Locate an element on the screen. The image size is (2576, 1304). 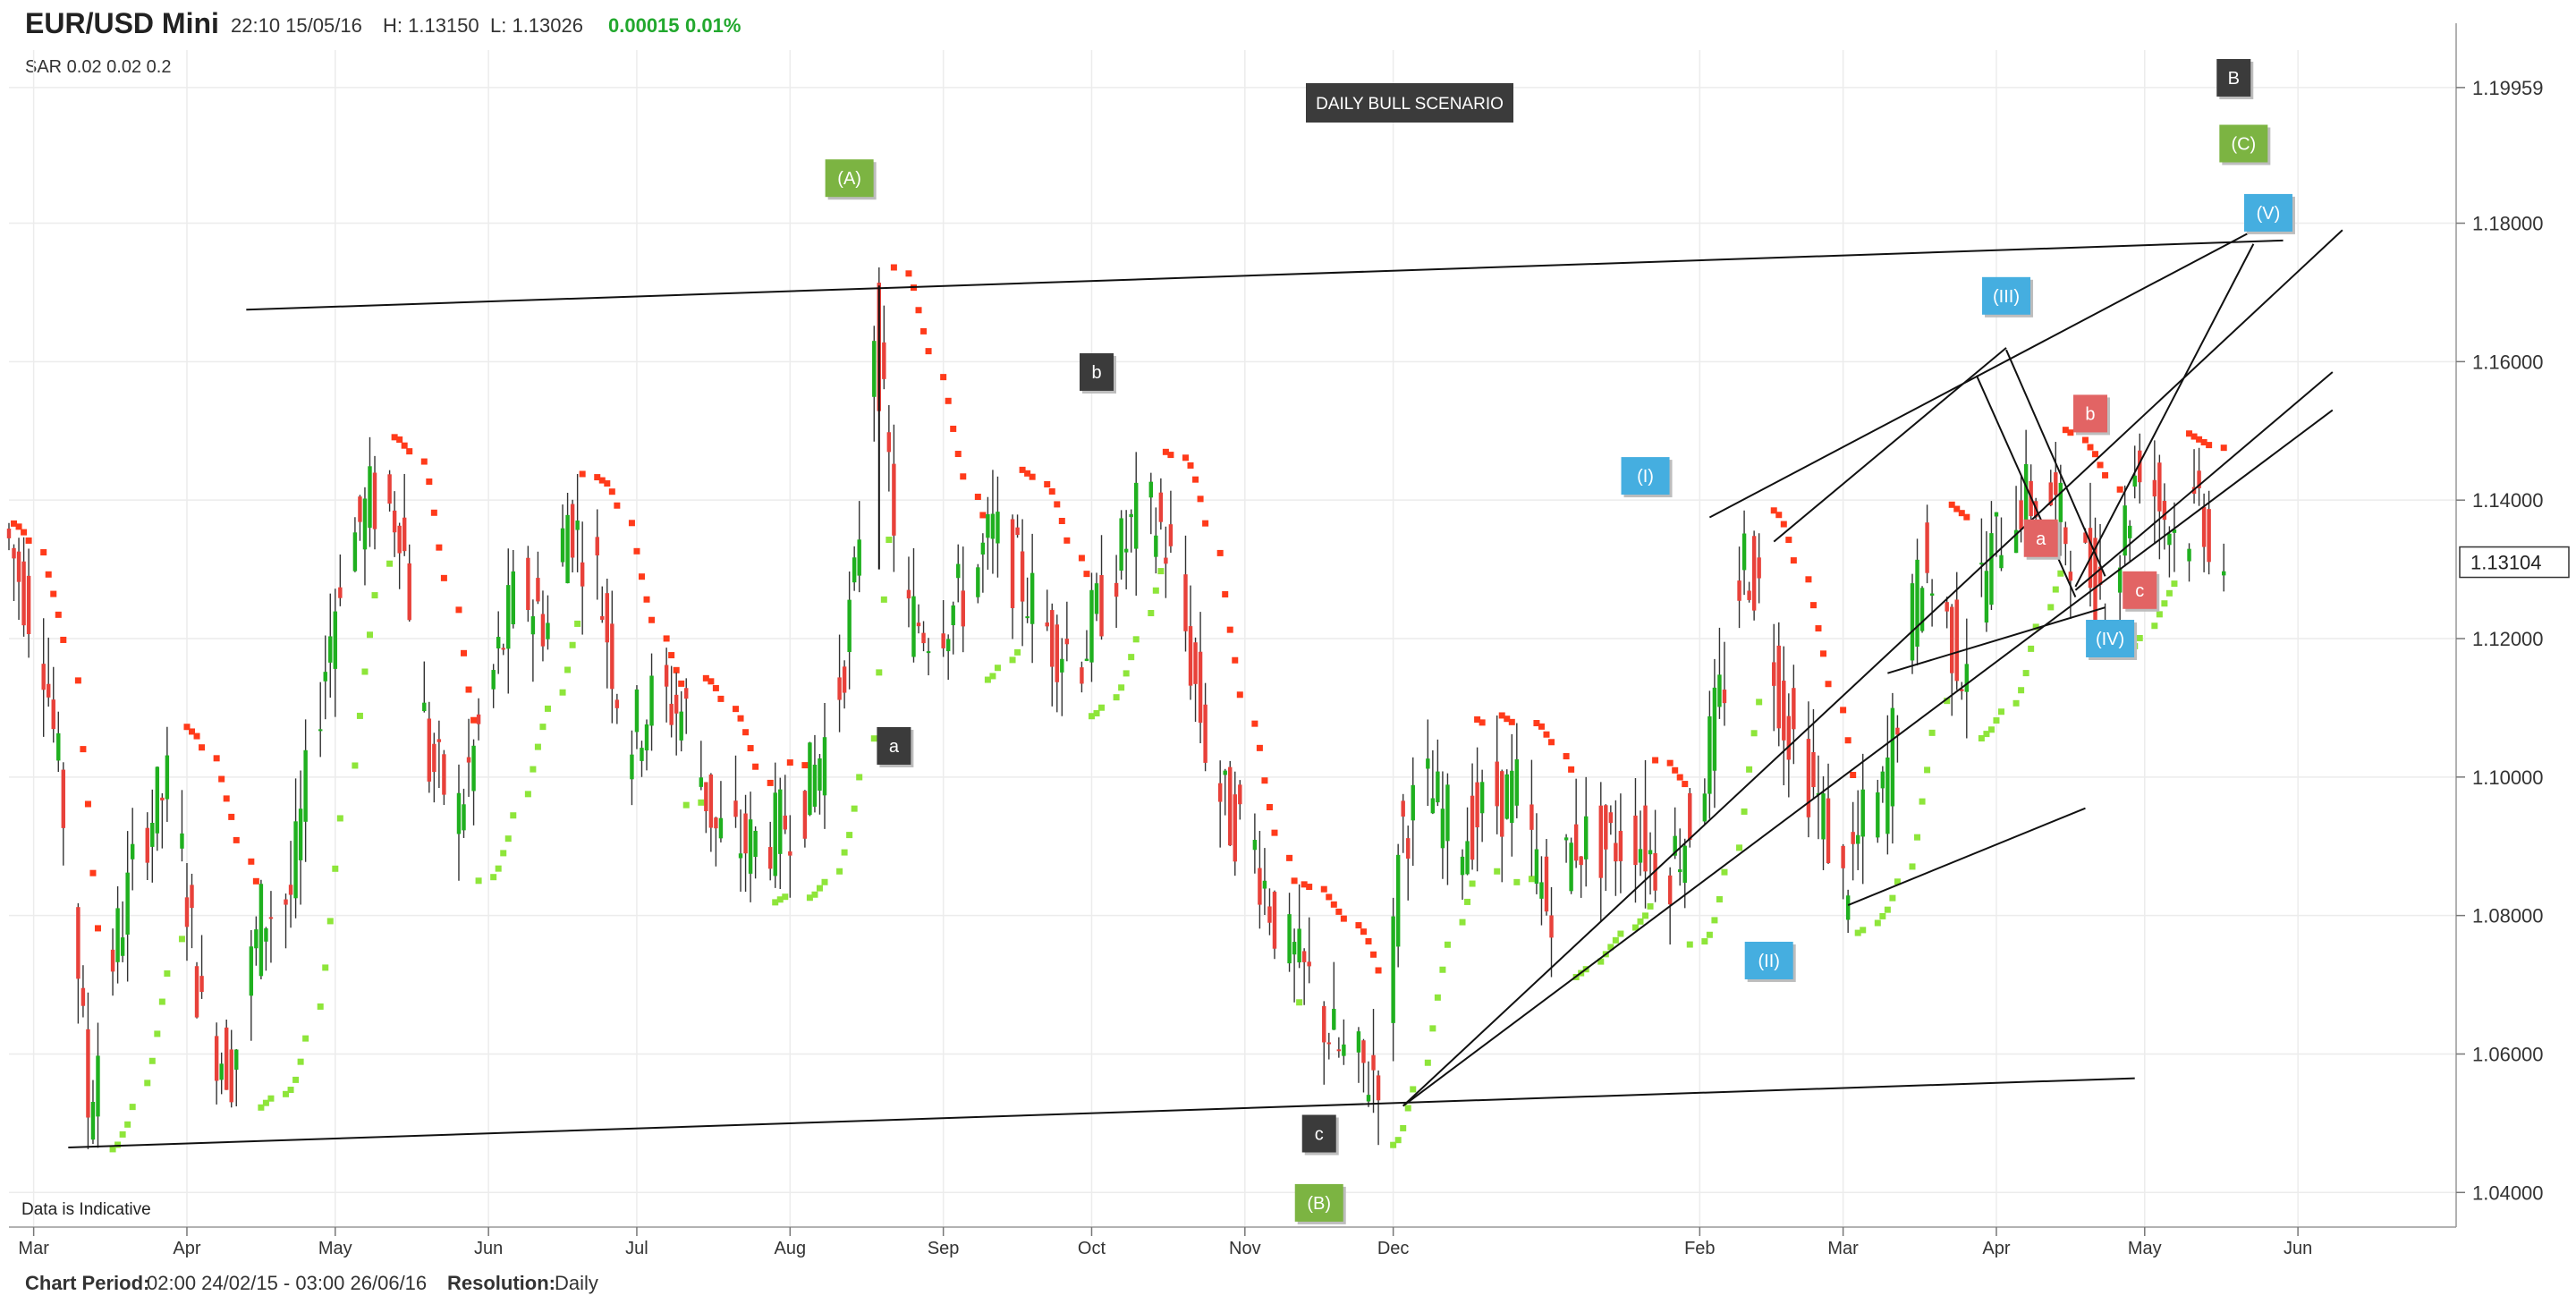
trendline is located at coordinates (2026, 486).